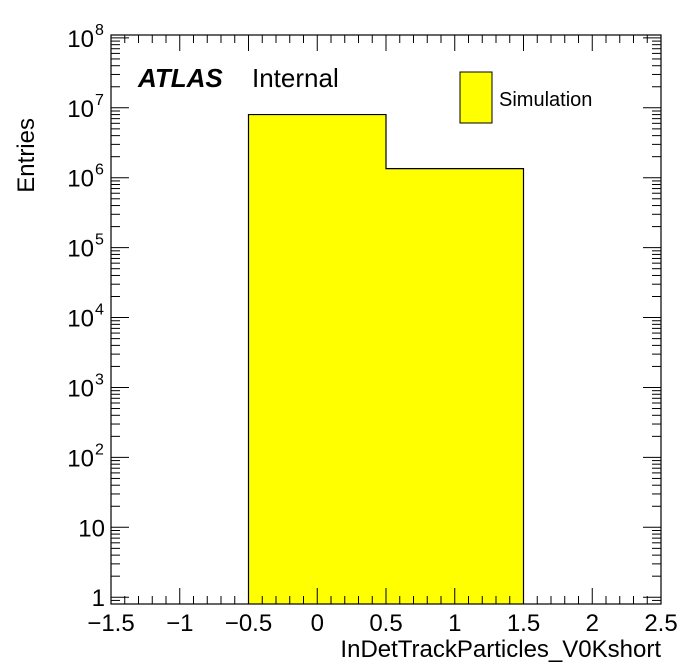  What do you see at coordinates (295, 78) in the screenshot?
I see `internal-label: Internal` at bounding box center [295, 78].